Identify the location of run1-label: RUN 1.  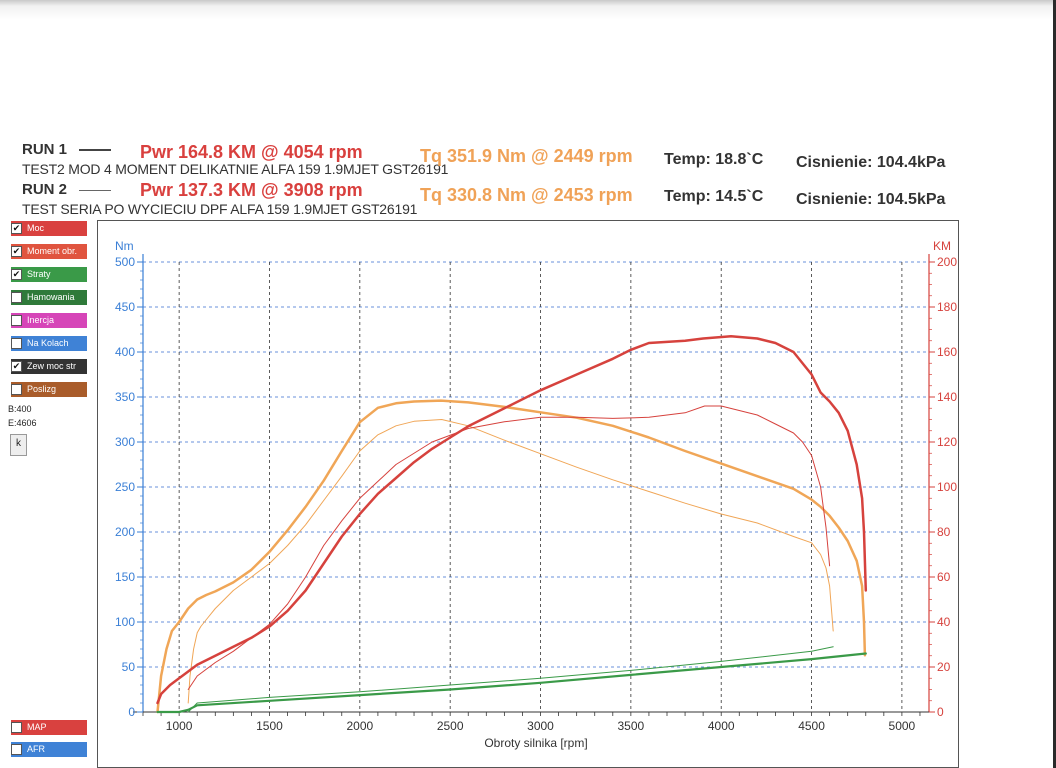
(45, 149).